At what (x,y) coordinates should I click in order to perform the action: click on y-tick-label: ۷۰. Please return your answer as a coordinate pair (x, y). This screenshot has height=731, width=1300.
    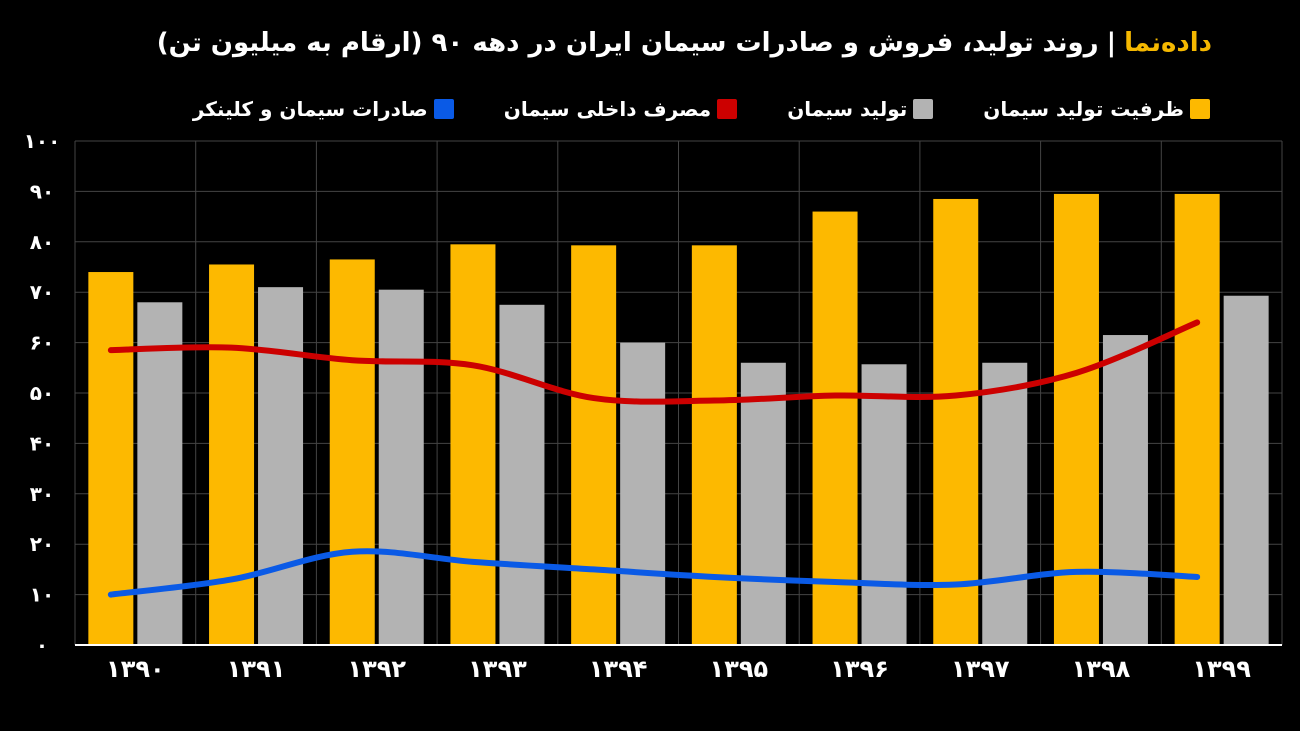
    Looking at the image, I should click on (42, 292).